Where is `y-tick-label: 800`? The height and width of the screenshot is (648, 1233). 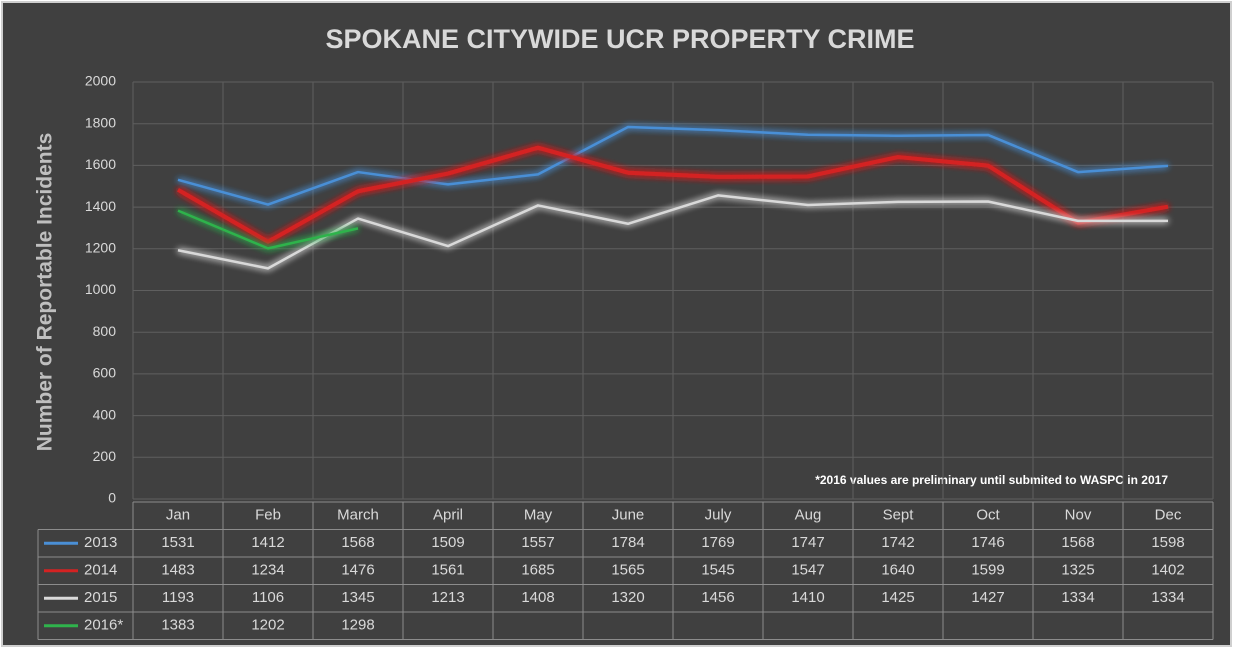
y-tick-label: 800 is located at coordinates (105, 331).